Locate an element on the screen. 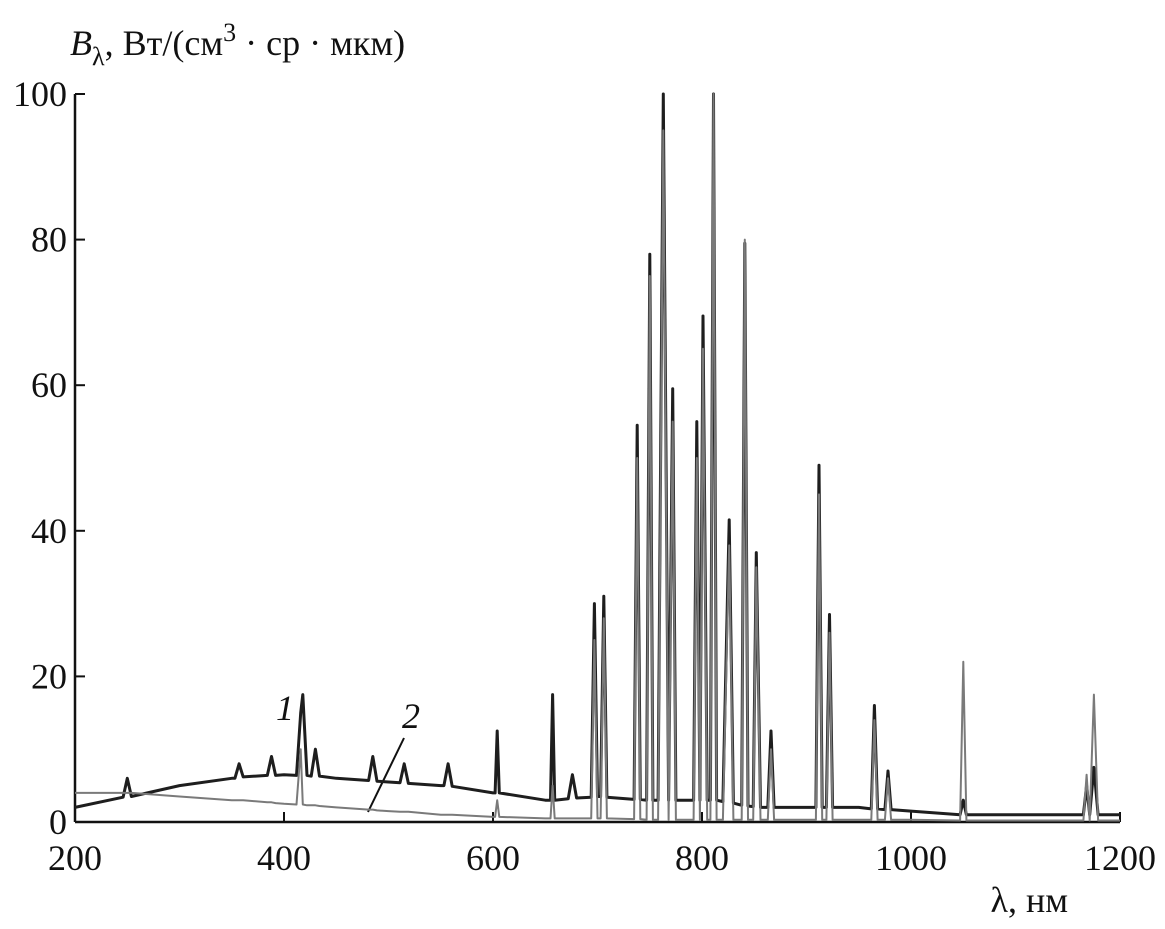 This screenshot has height=929, width=1165. y-label-subscript: λ is located at coordinates (98, 56).